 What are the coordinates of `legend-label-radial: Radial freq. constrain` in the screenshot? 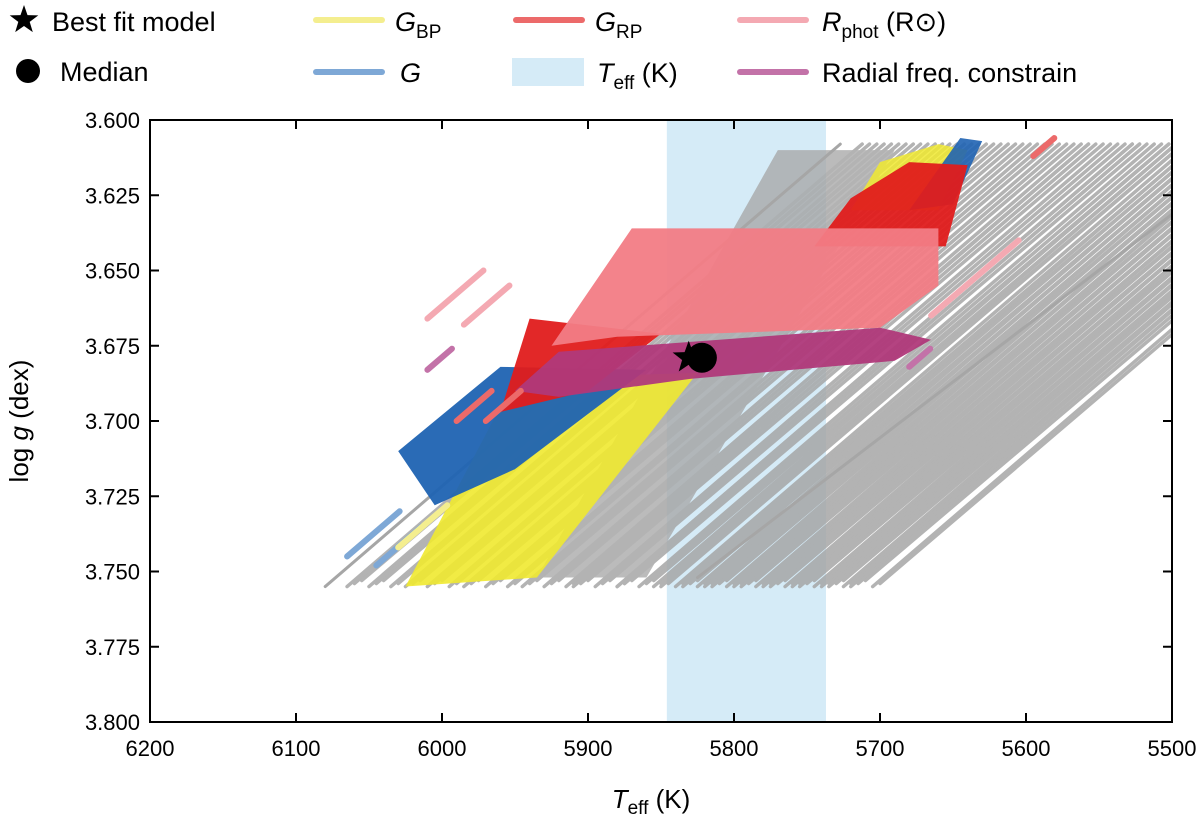 It's located at (949, 73).